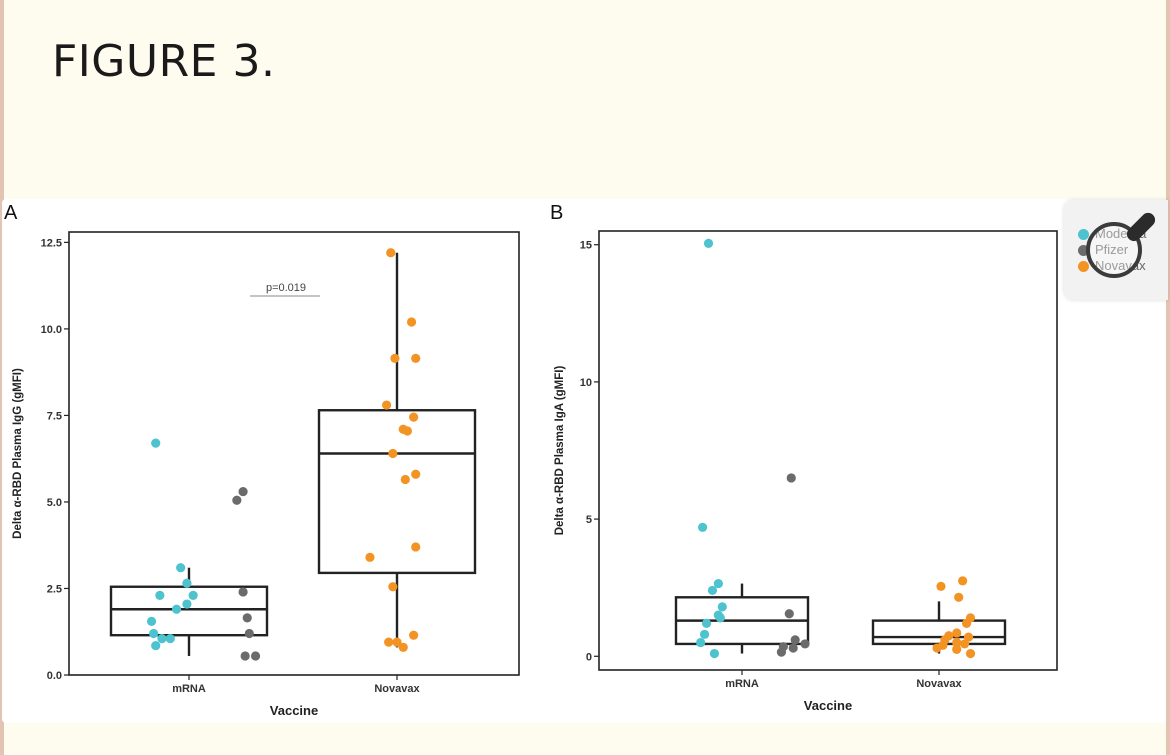 Image resolution: width=1170 pixels, height=755 pixels. I want to click on panel-a-ytick-label: 10.0, so click(51, 330).